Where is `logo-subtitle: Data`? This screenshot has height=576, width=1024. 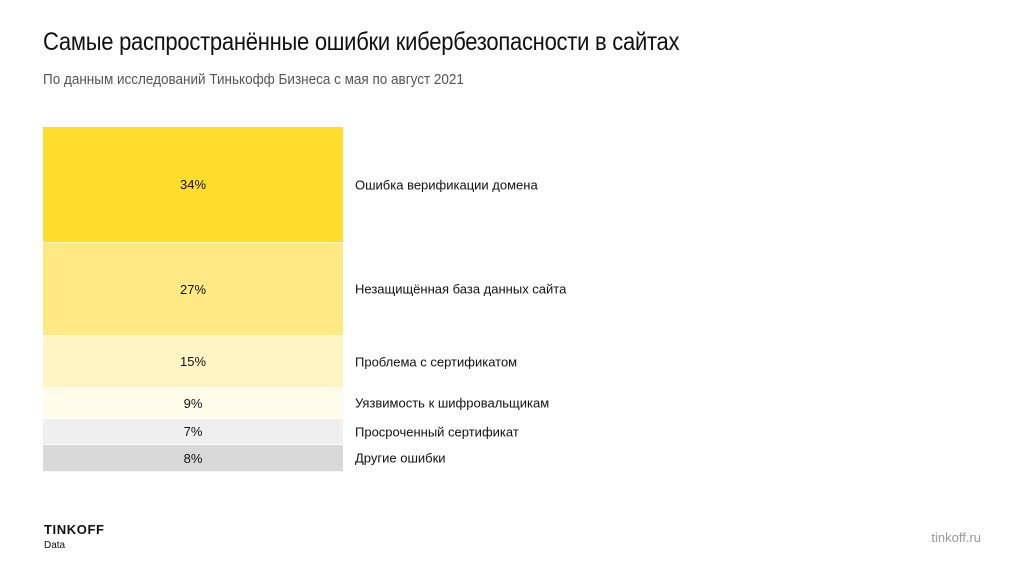 logo-subtitle: Data is located at coordinates (55, 545).